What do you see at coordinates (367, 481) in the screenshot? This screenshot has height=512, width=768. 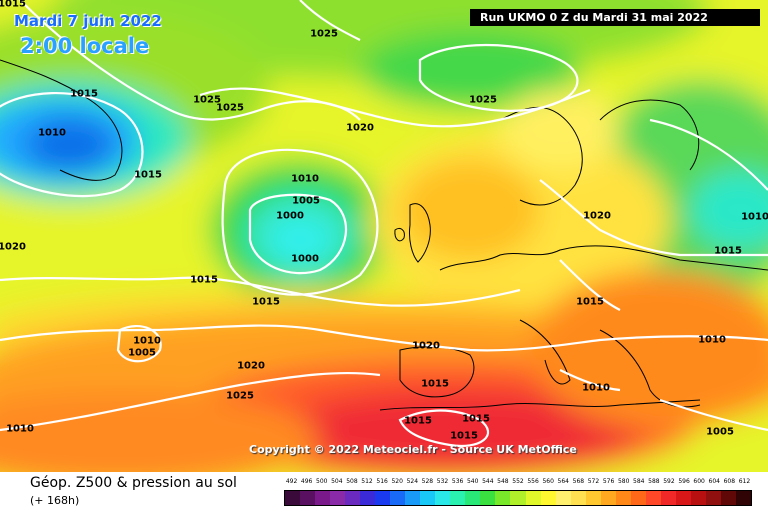 I see `scale-label: 512` at bounding box center [367, 481].